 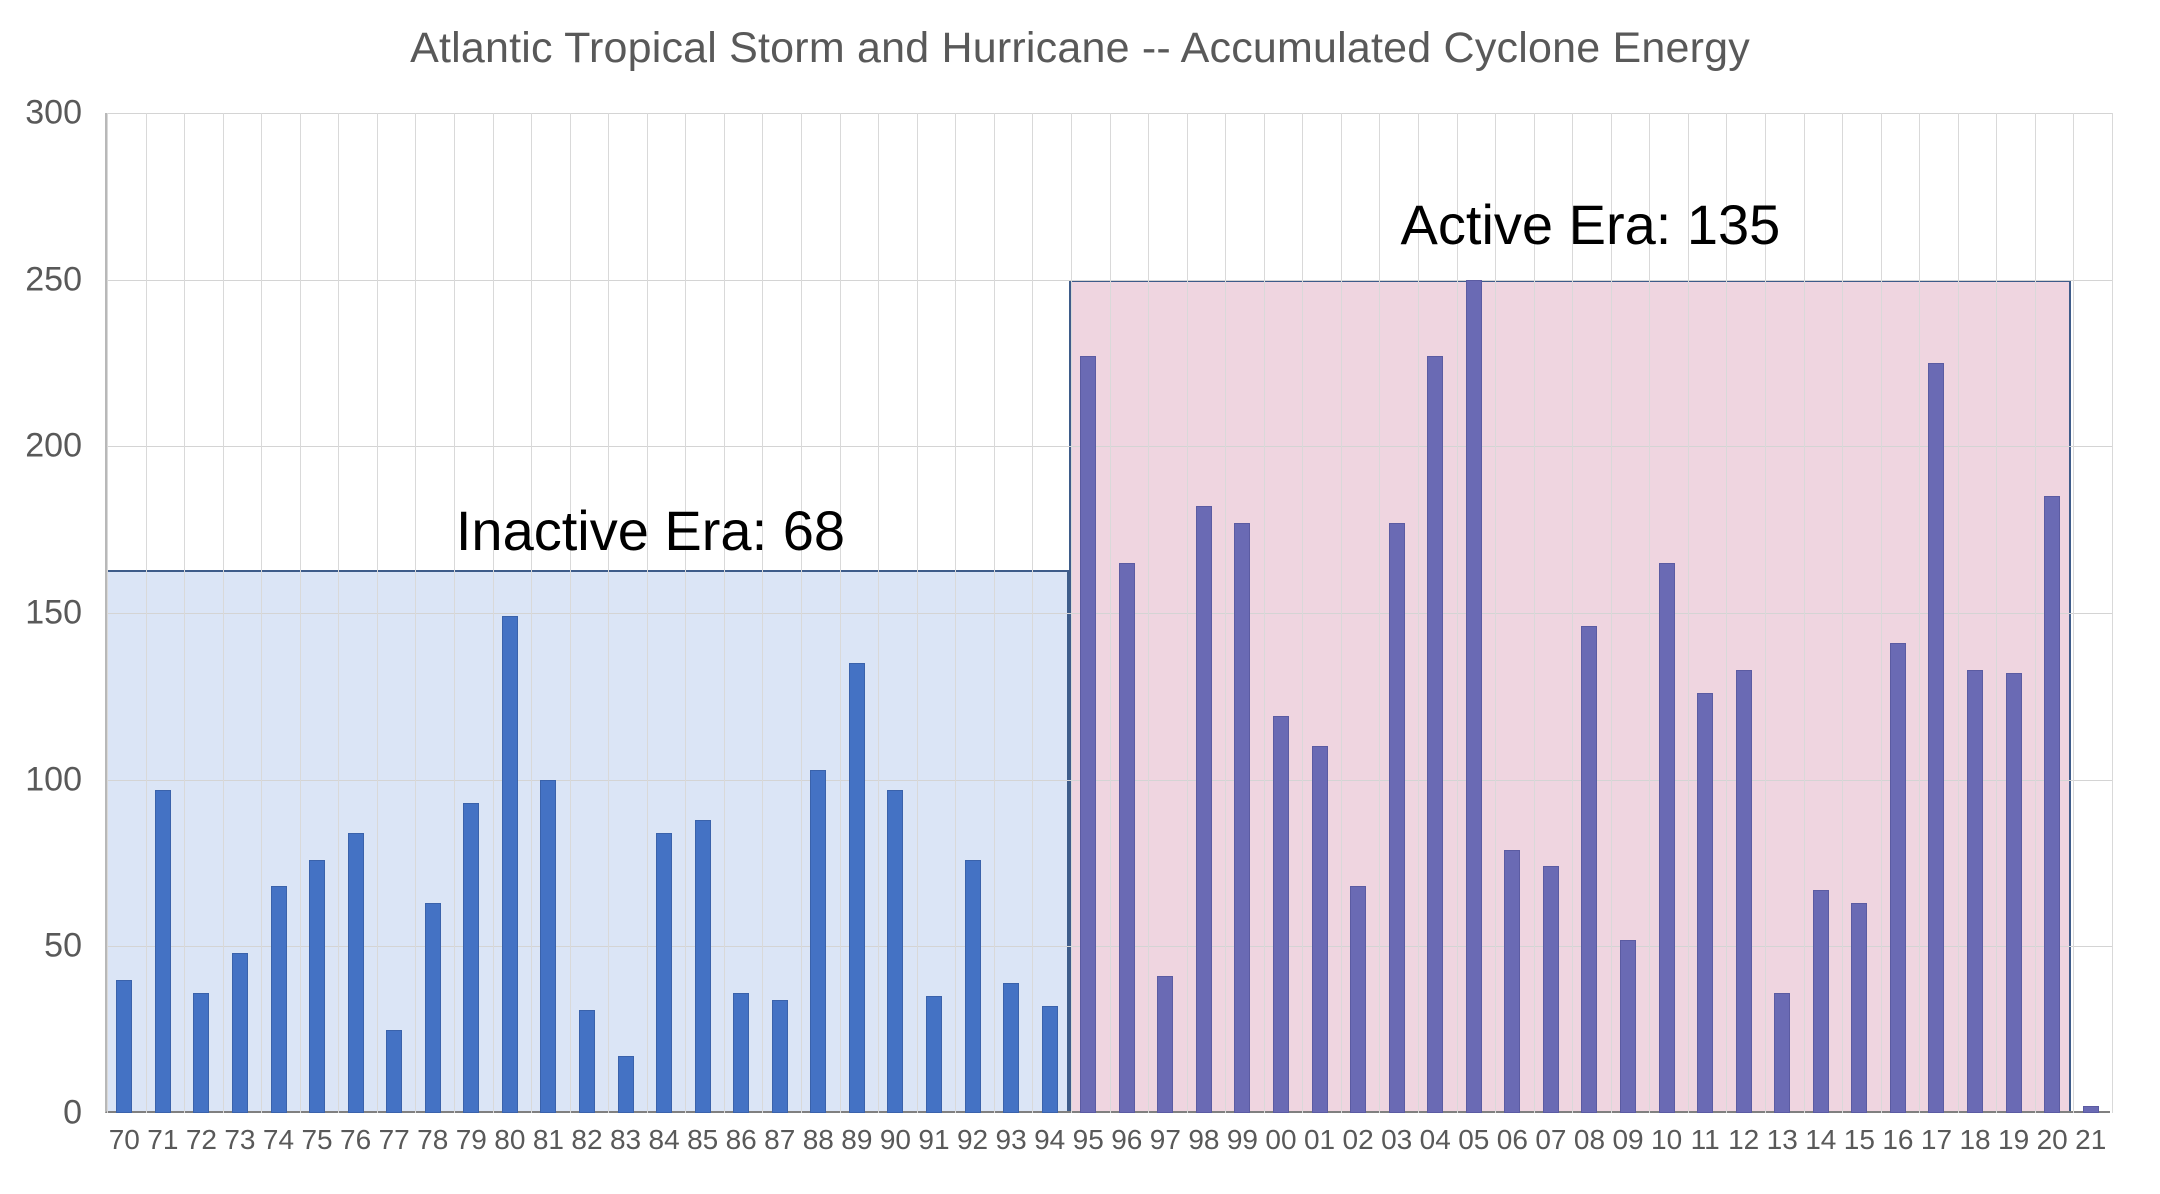 I want to click on x-axis-tick-label: 14, so click(x=1821, y=1139).